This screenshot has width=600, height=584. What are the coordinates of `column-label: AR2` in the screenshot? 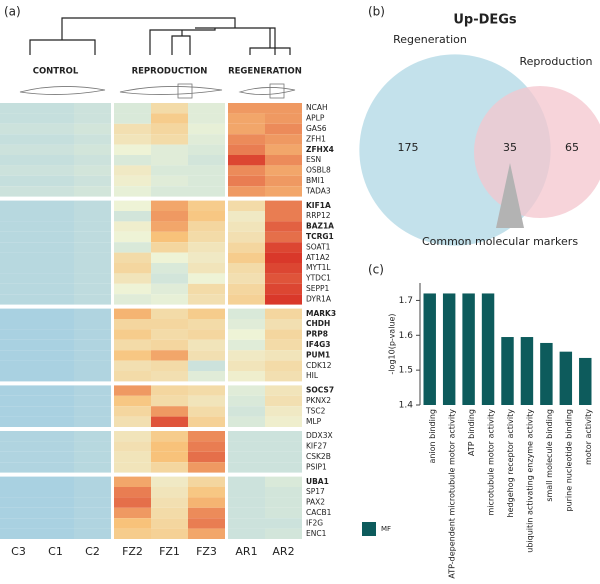 It's located at (283, 551).